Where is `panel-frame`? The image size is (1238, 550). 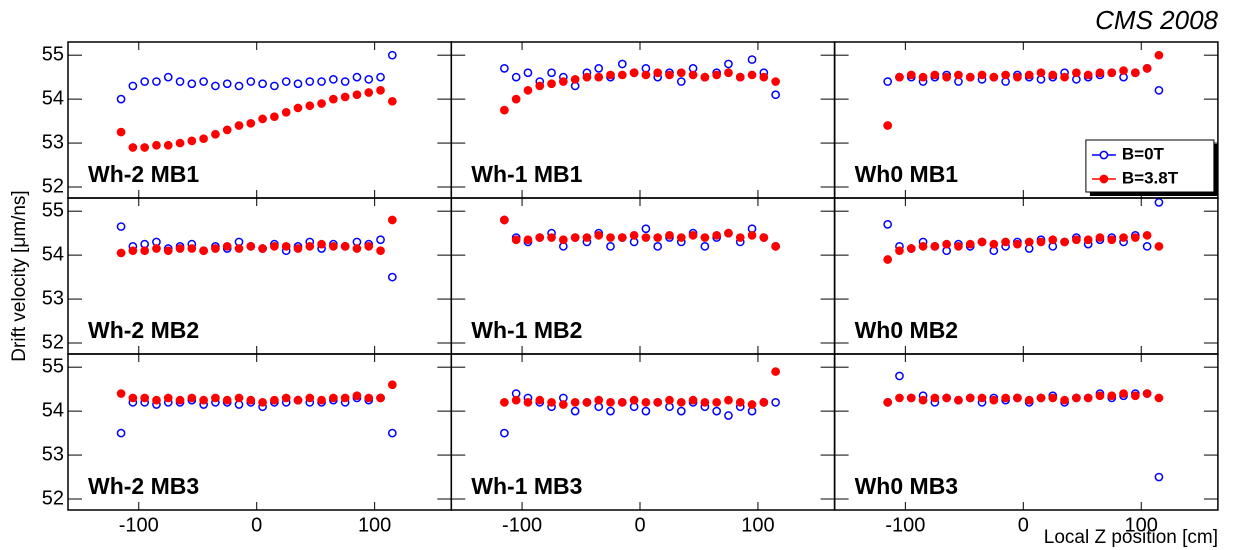 panel-frame is located at coordinates (1026, 432).